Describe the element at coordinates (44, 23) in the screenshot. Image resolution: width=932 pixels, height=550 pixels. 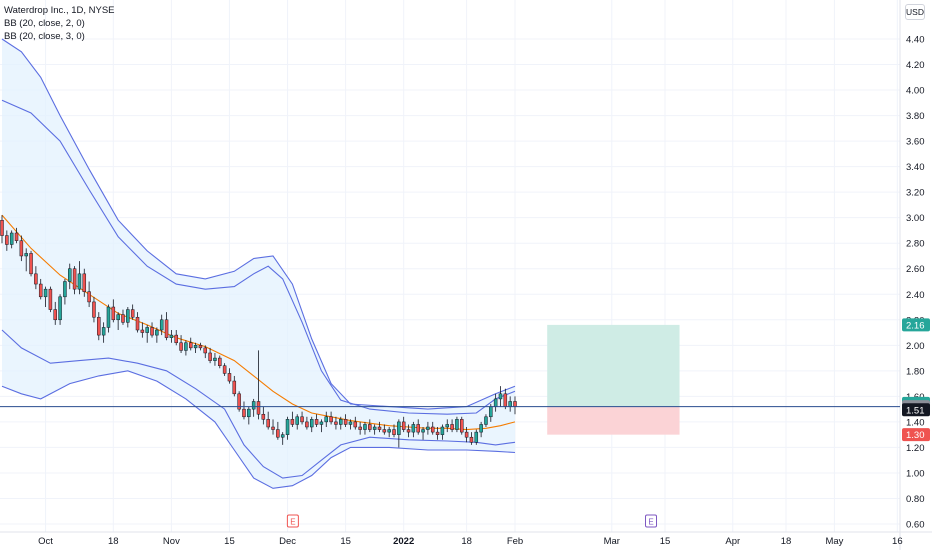
I see `bb-indicator-1: BB (20, close, 2, 0)` at that location.